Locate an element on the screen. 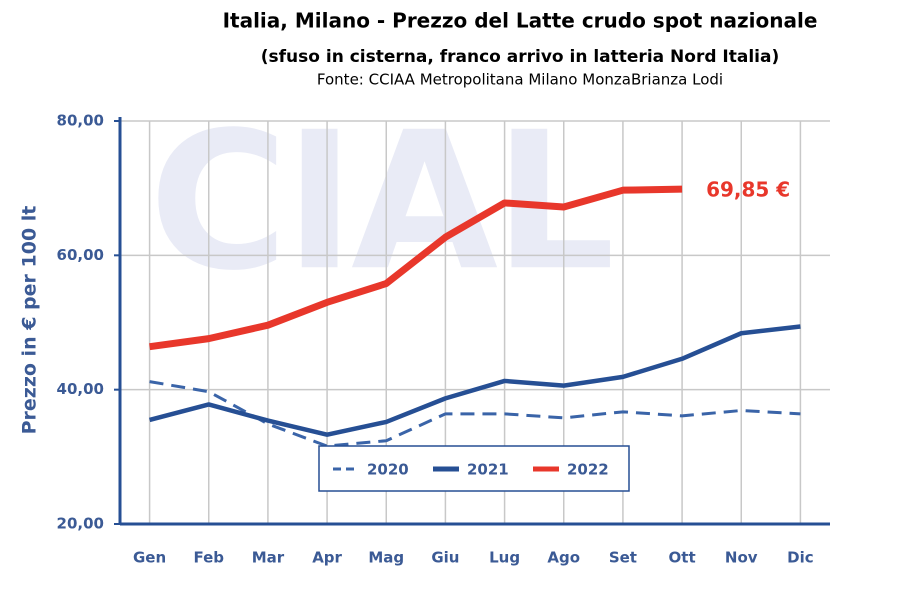 The image size is (908, 604). y-tick-label: 40,00 is located at coordinates (80, 389).